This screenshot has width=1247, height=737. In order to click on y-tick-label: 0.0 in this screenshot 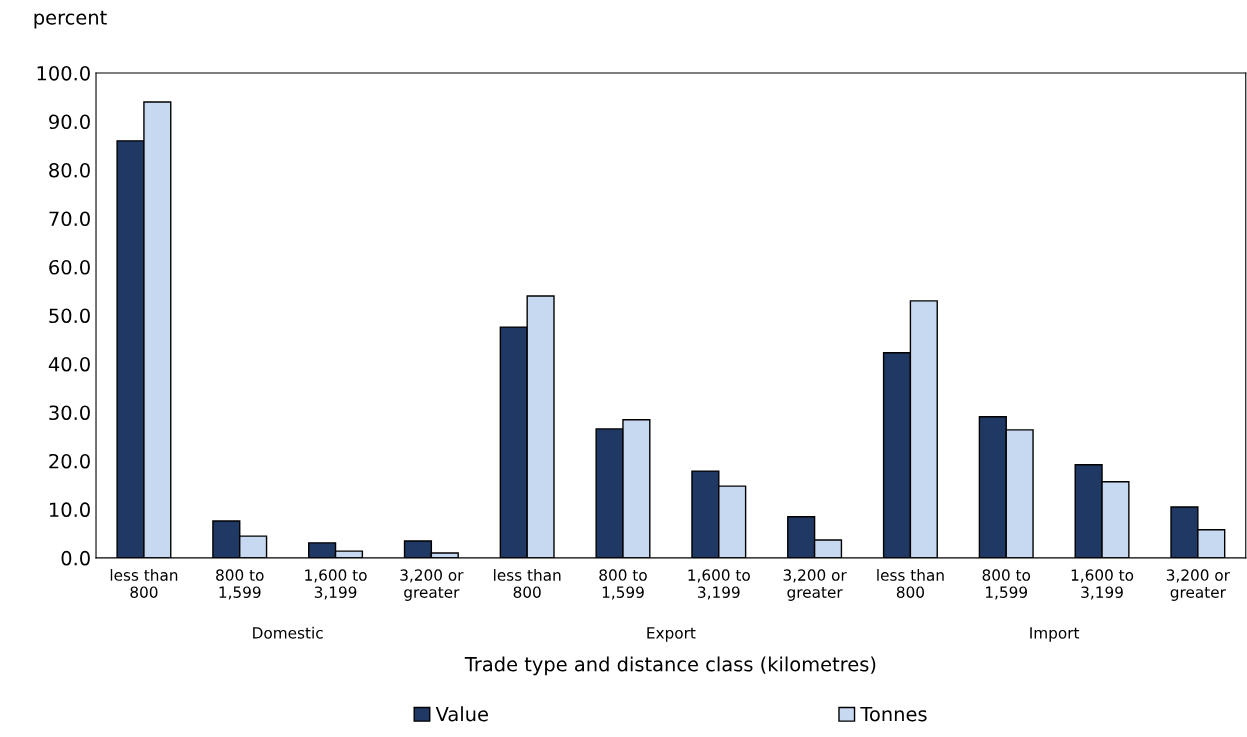, I will do `click(75, 558)`.